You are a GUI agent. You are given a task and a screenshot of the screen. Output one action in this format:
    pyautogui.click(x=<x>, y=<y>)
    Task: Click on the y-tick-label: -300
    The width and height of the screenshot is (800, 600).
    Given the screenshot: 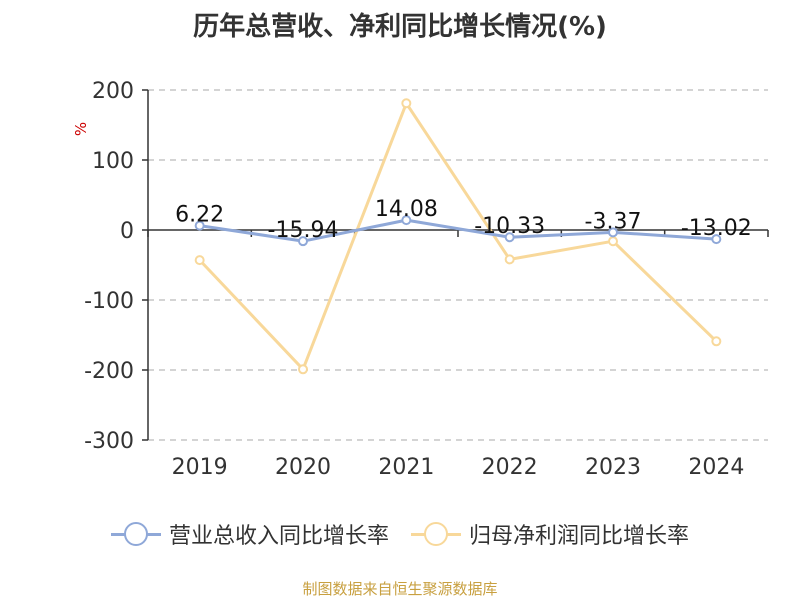 What is the action you would take?
    pyautogui.click(x=109, y=441)
    